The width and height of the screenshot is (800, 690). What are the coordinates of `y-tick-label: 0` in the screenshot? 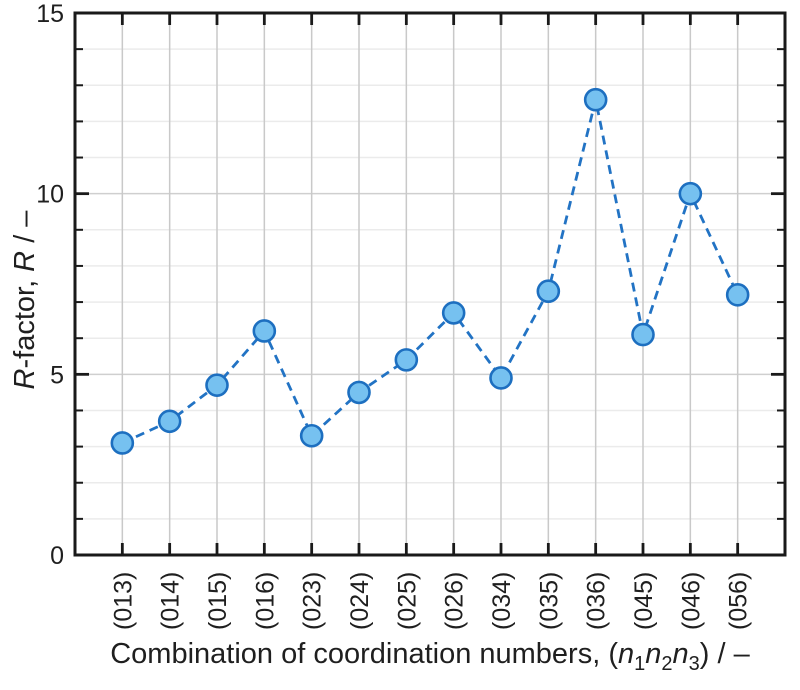 It's located at (57, 556).